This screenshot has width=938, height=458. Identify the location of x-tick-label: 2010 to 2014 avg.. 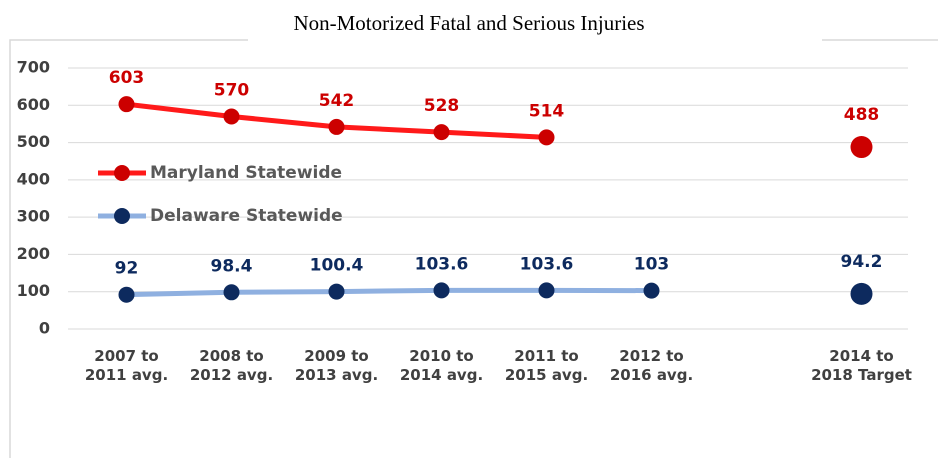
(441, 365).